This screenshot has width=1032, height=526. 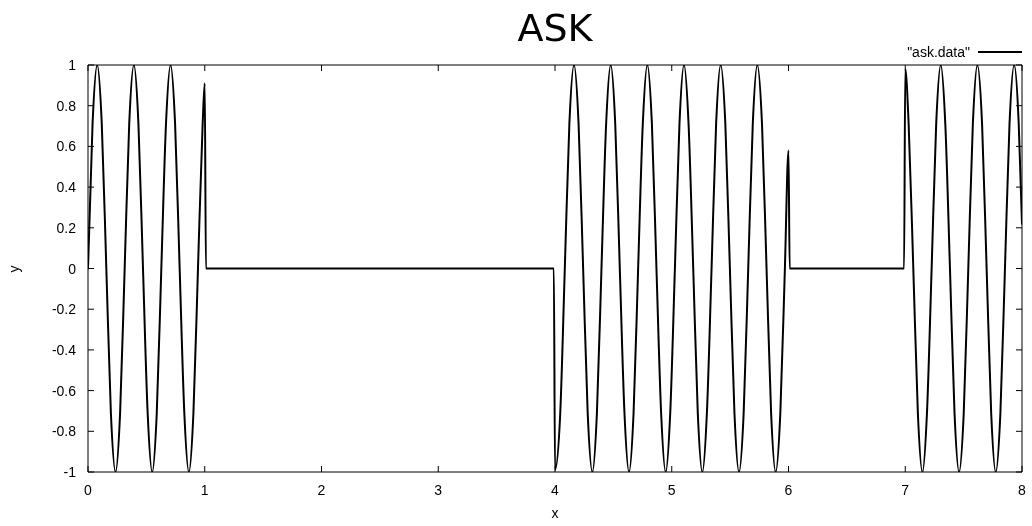 I want to click on x-tick-label: 8, so click(x=1022, y=490).